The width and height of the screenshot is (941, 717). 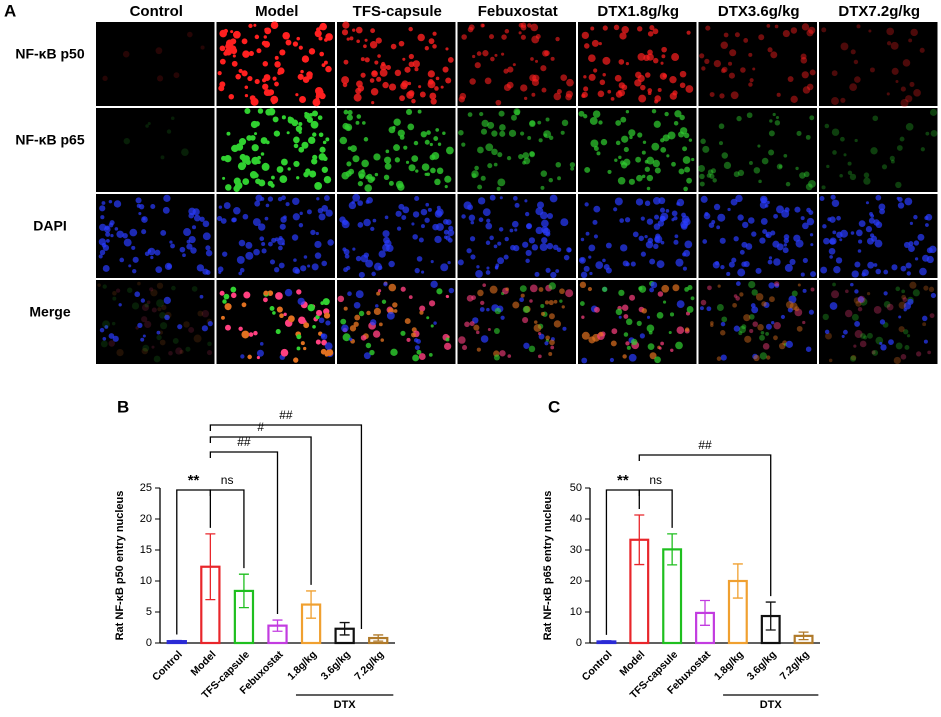 What do you see at coordinates (705, 445) in the screenshot?
I see `significance: ##` at bounding box center [705, 445].